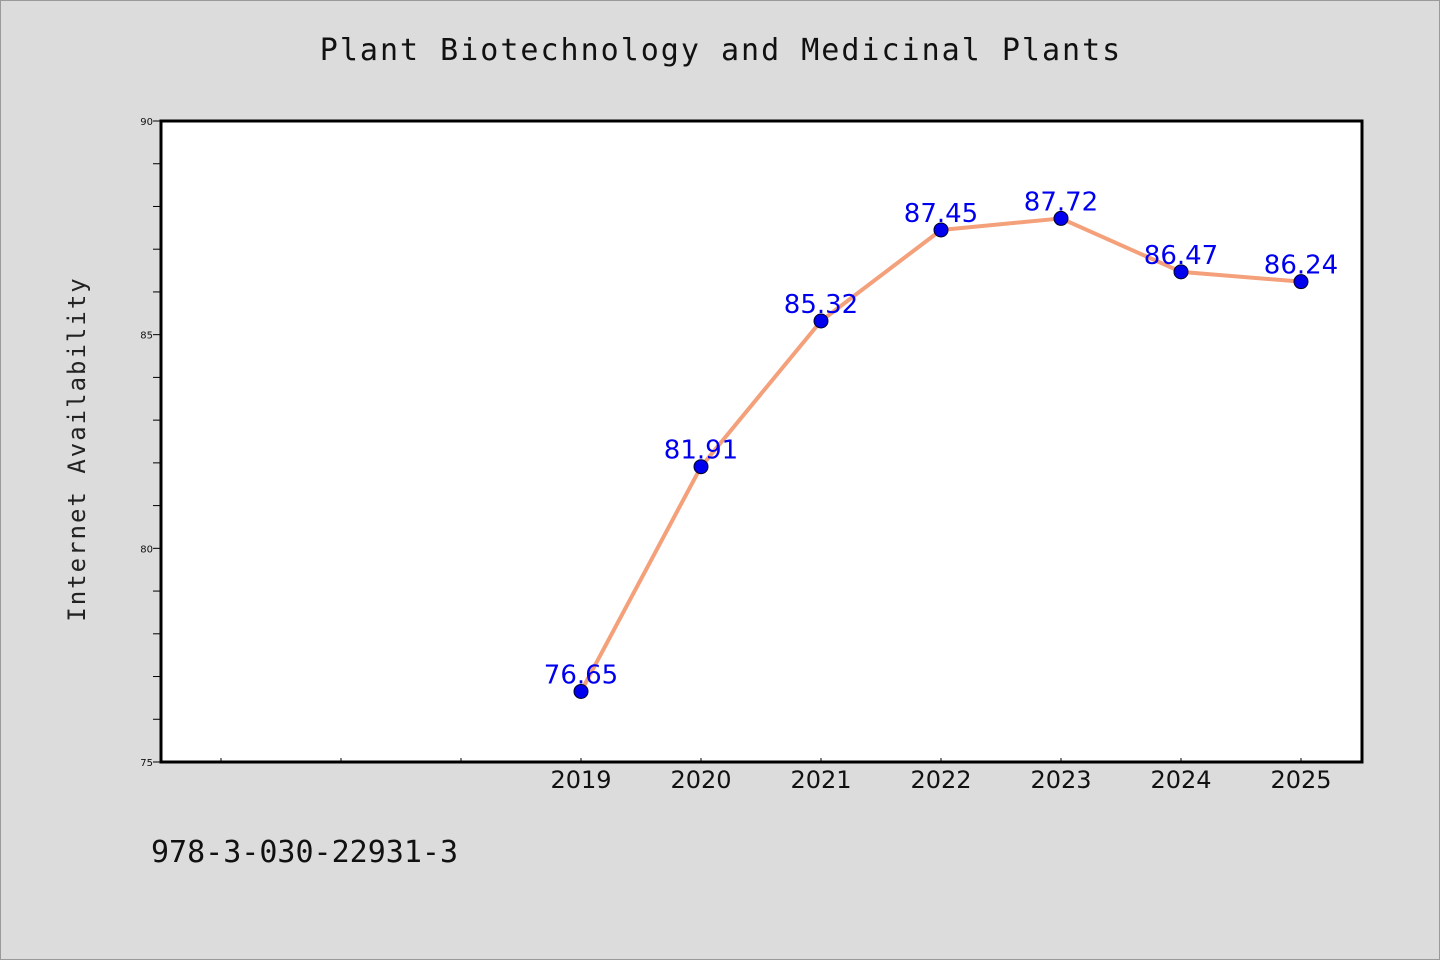 This screenshot has height=960, width=1440. I want to click on y-tick-label: 75, so click(146, 763).